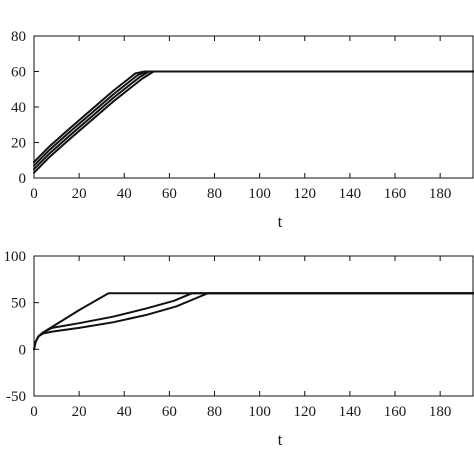  Describe the element at coordinates (18, 73) in the screenshot. I see `y-tick-label: 60` at that location.